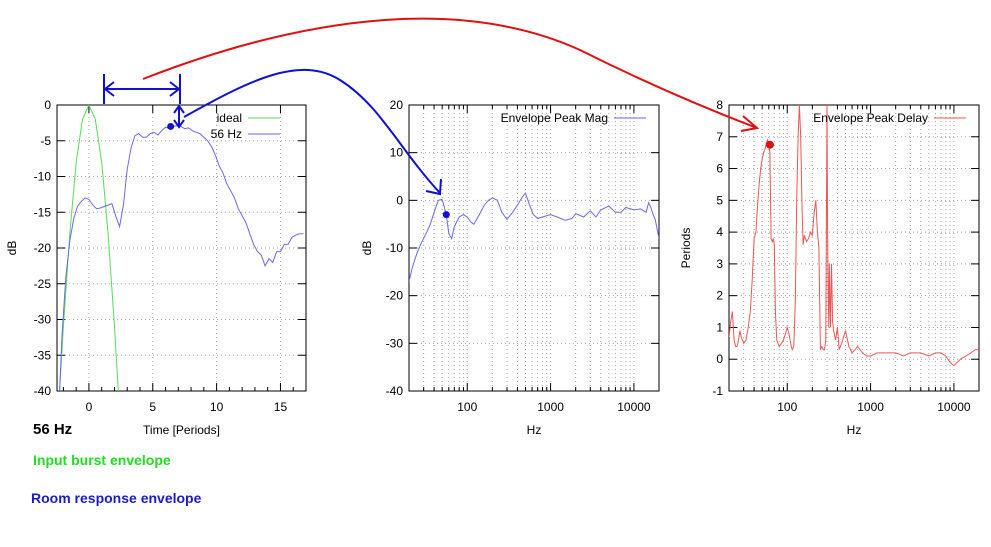  Describe the element at coordinates (226, 134) in the screenshot. I see `legend-label: 56 Hz` at that location.